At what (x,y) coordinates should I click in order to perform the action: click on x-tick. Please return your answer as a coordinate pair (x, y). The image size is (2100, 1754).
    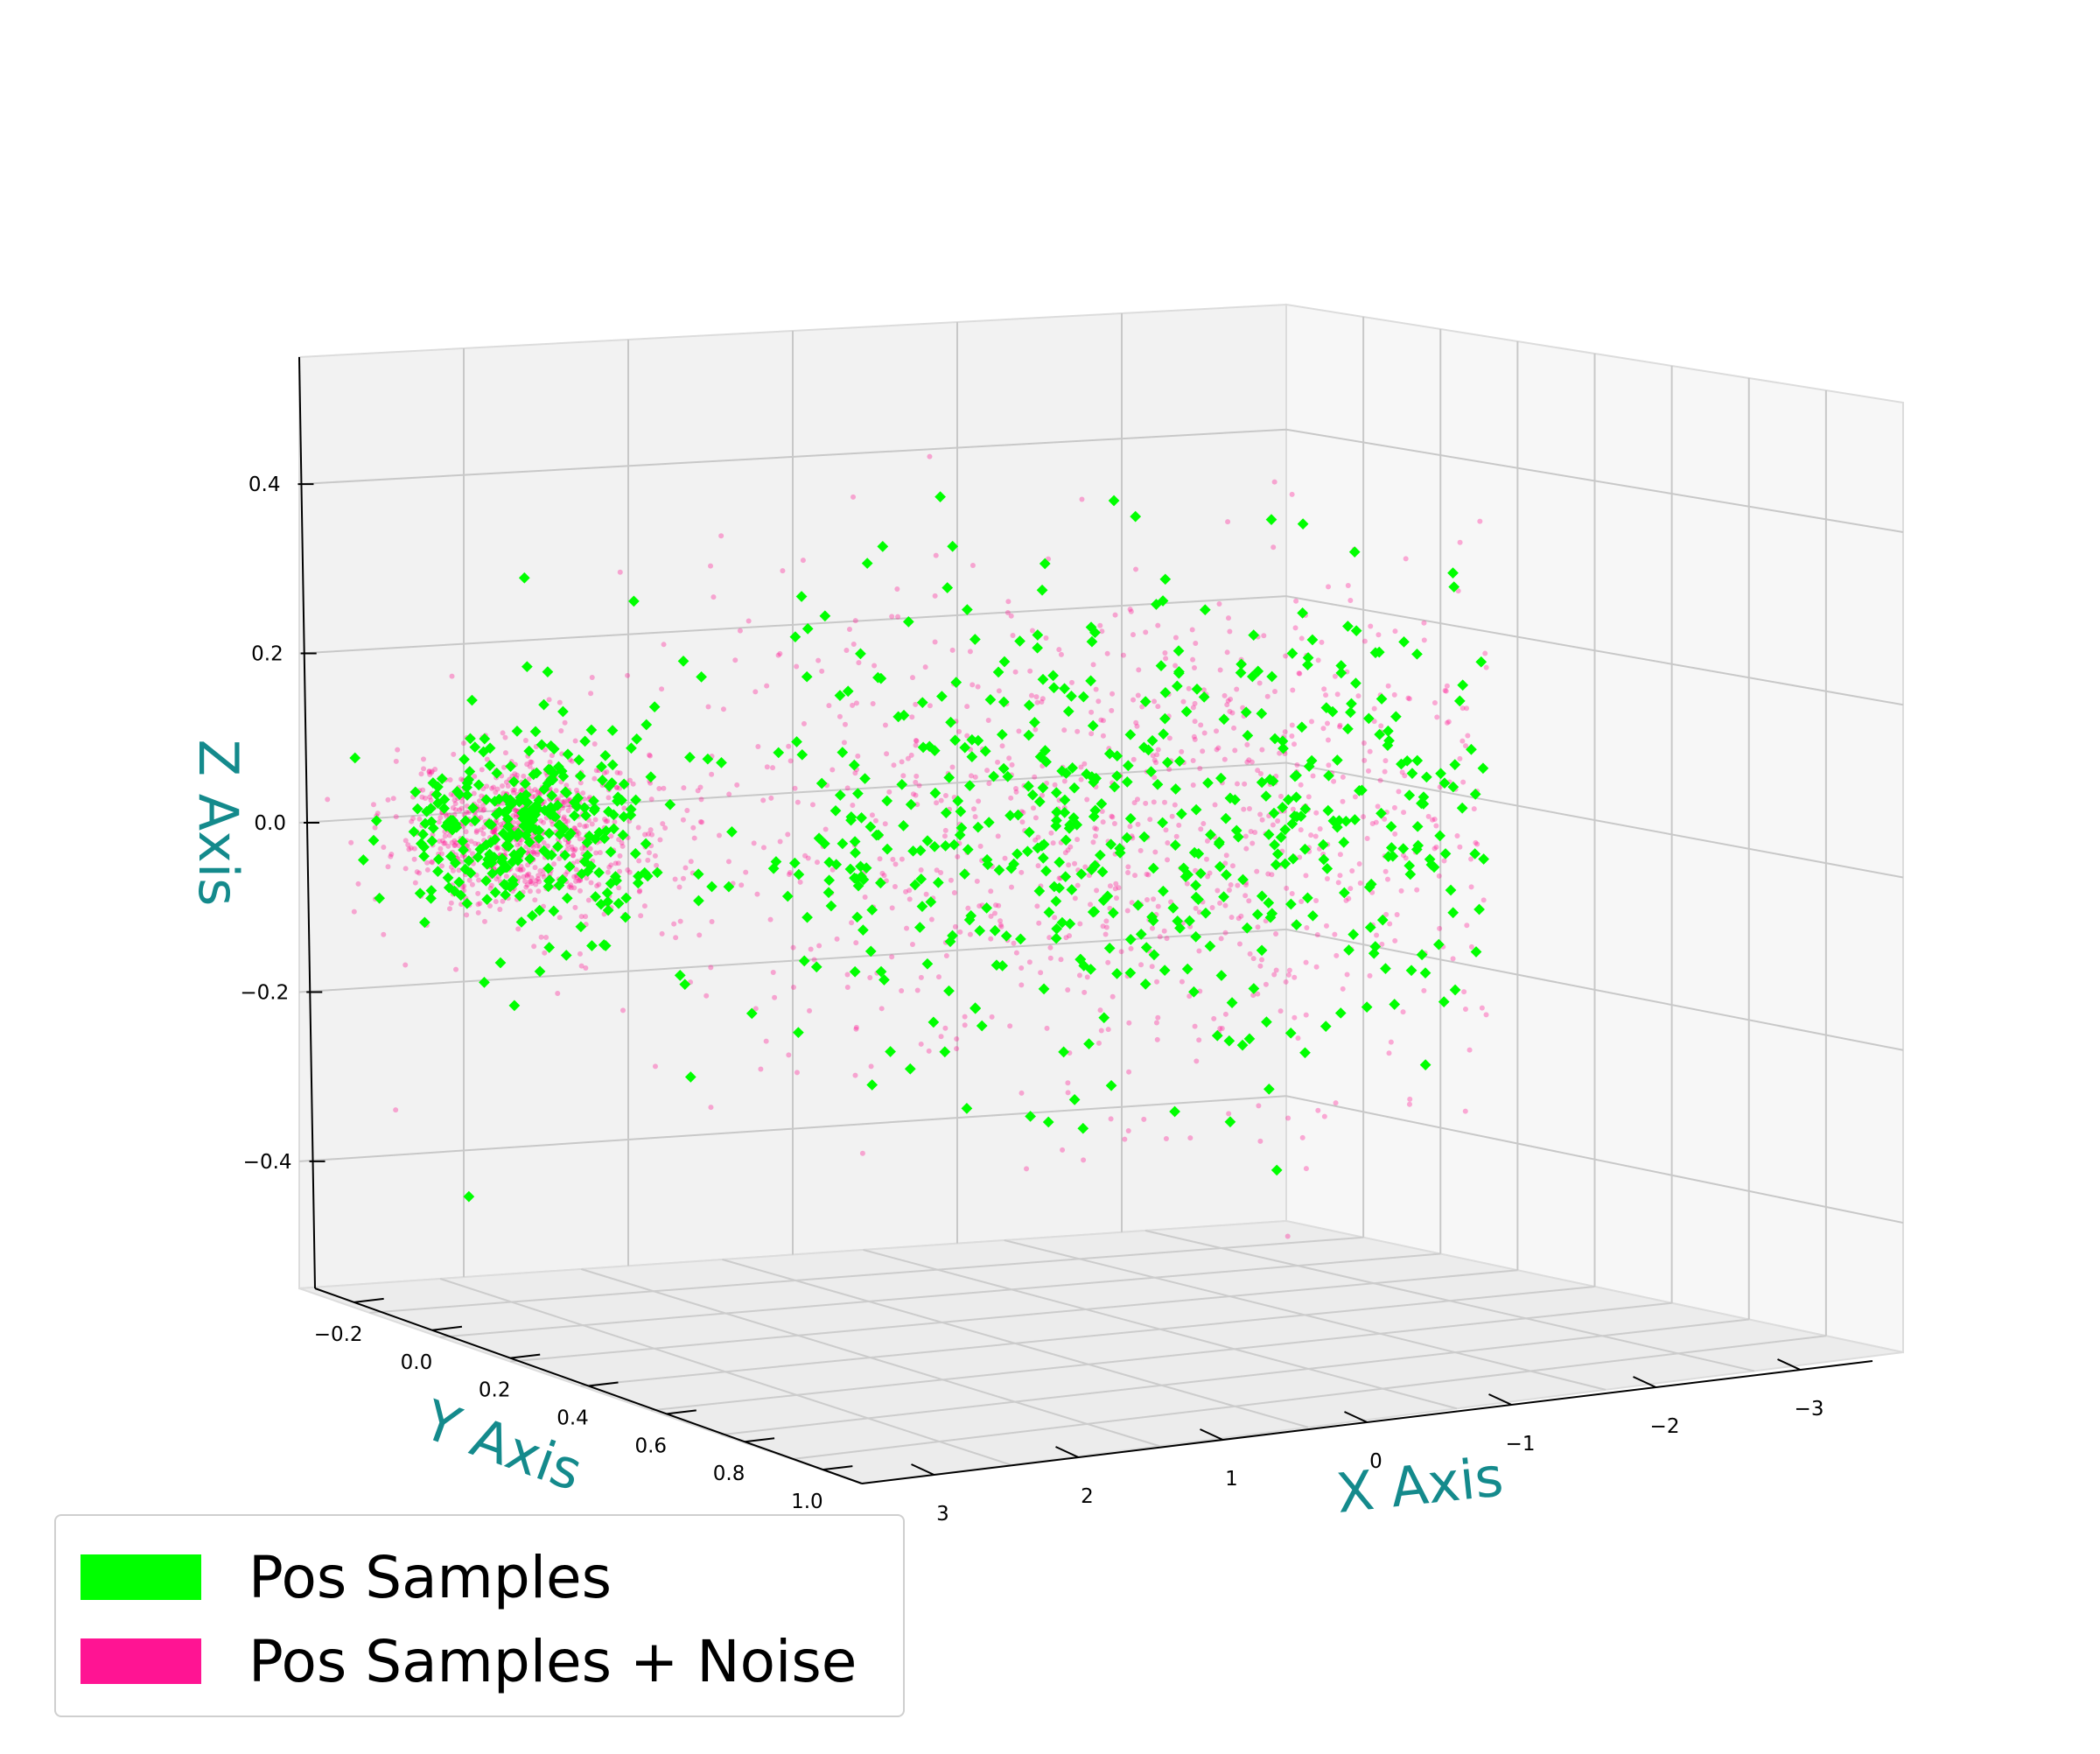
    Looking at the image, I should click on (1644, 1382).